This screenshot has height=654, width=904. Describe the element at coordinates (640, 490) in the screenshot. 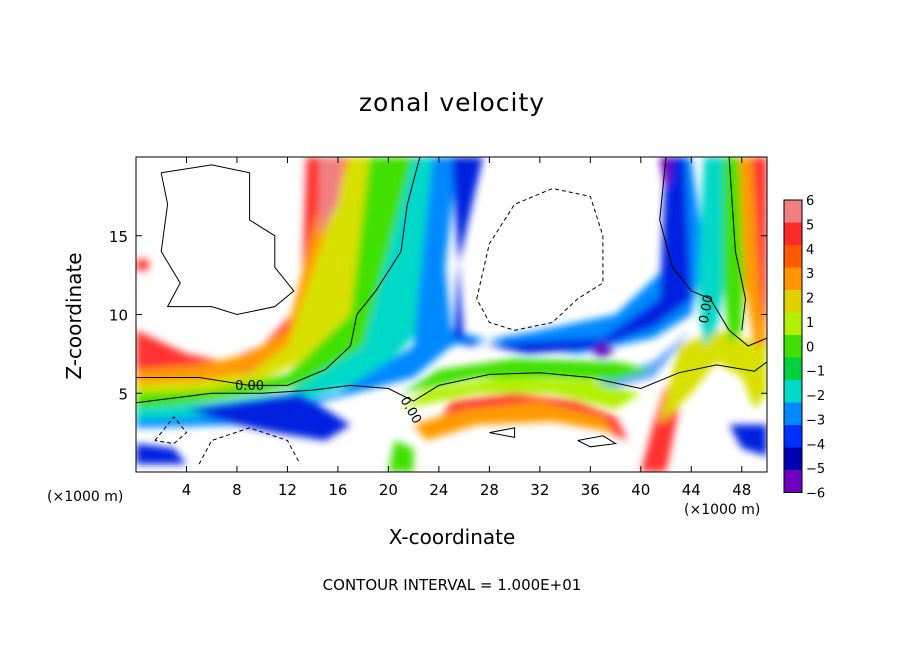

I see `x-tick-label: 40` at that location.